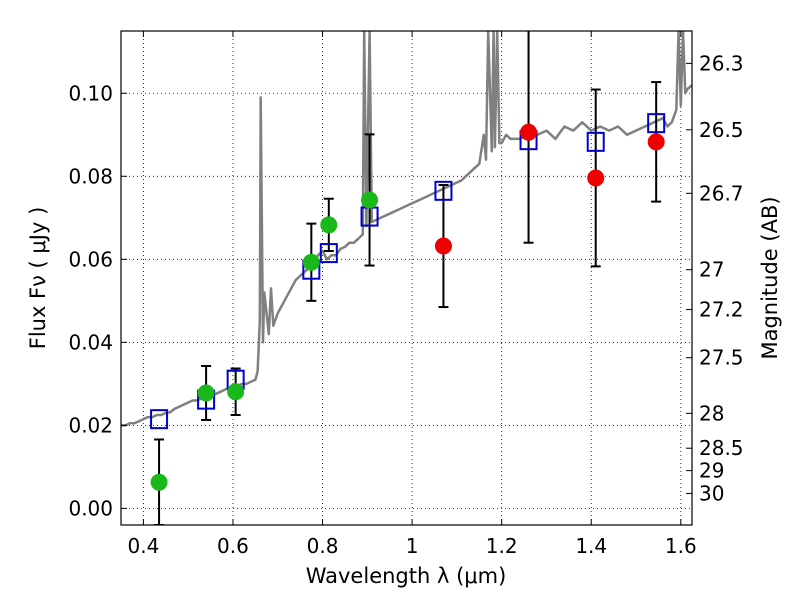 The height and width of the screenshot is (600, 800). I want to click on right-tick-label: 26.5, so click(721, 130).